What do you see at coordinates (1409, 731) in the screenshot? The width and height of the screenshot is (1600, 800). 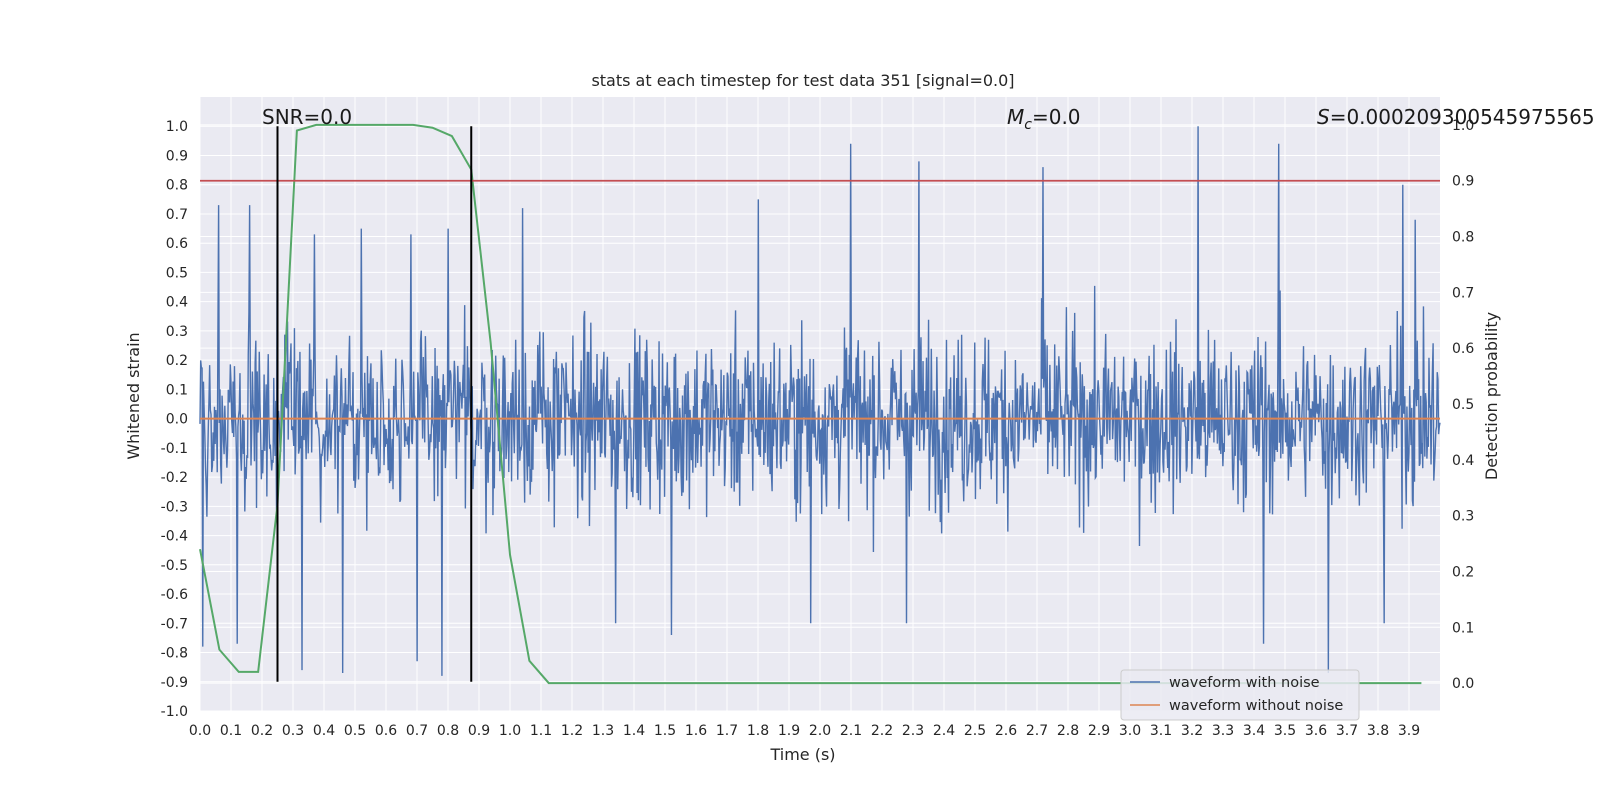 I see `x-tick-label: 3.9` at bounding box center [1409, 731].